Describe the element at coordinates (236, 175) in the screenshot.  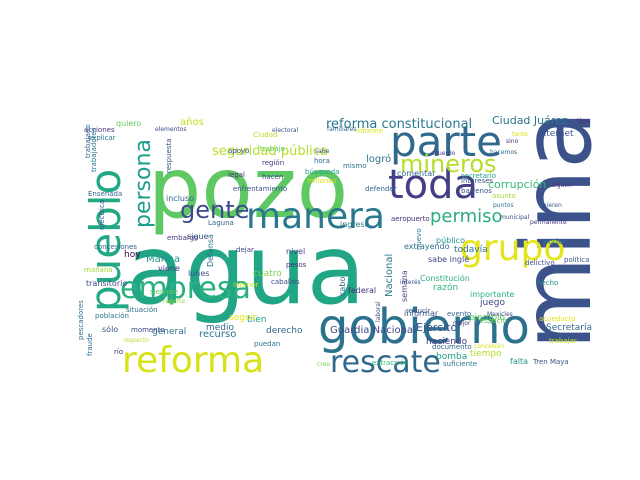
I see `word-legal: legal` at that location.